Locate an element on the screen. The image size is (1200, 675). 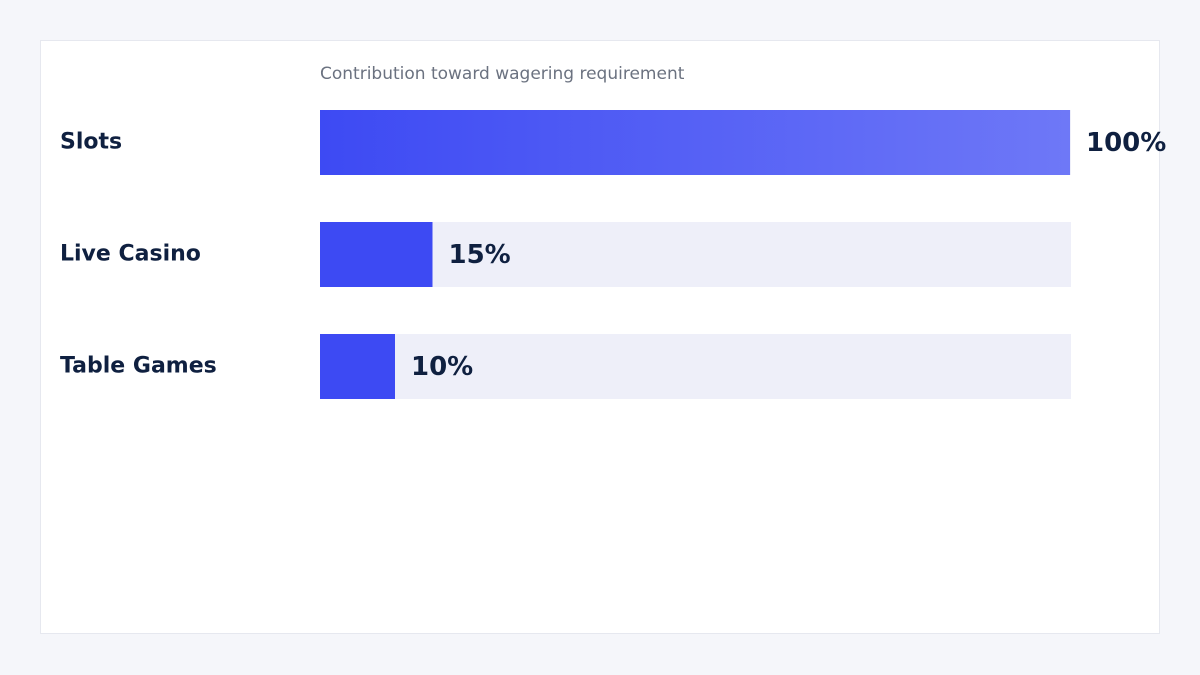
category-label: Table Games is located at coordinates (138, 366).